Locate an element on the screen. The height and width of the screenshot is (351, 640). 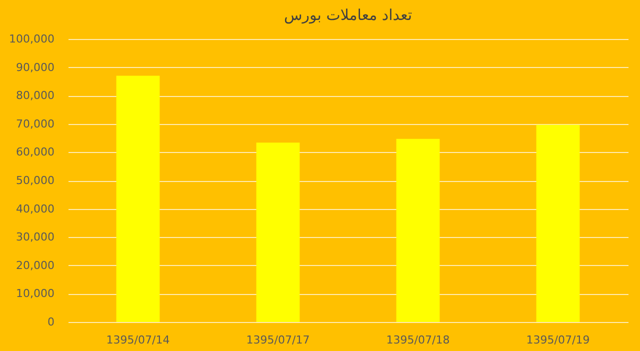
x-tick-label: 1395/07/14 is located at coordinates (138, 340).